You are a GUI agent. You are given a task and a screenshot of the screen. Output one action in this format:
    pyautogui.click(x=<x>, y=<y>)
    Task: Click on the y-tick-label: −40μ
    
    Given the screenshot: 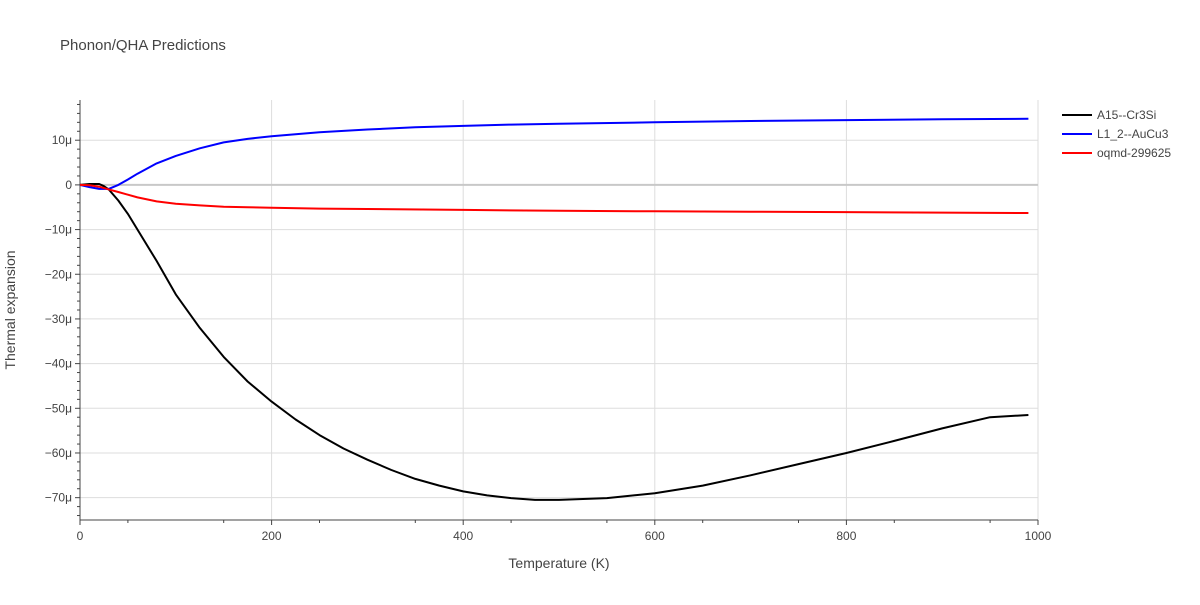 What is the action you would take?
    pyautogui.click(x=58, y=364)
    